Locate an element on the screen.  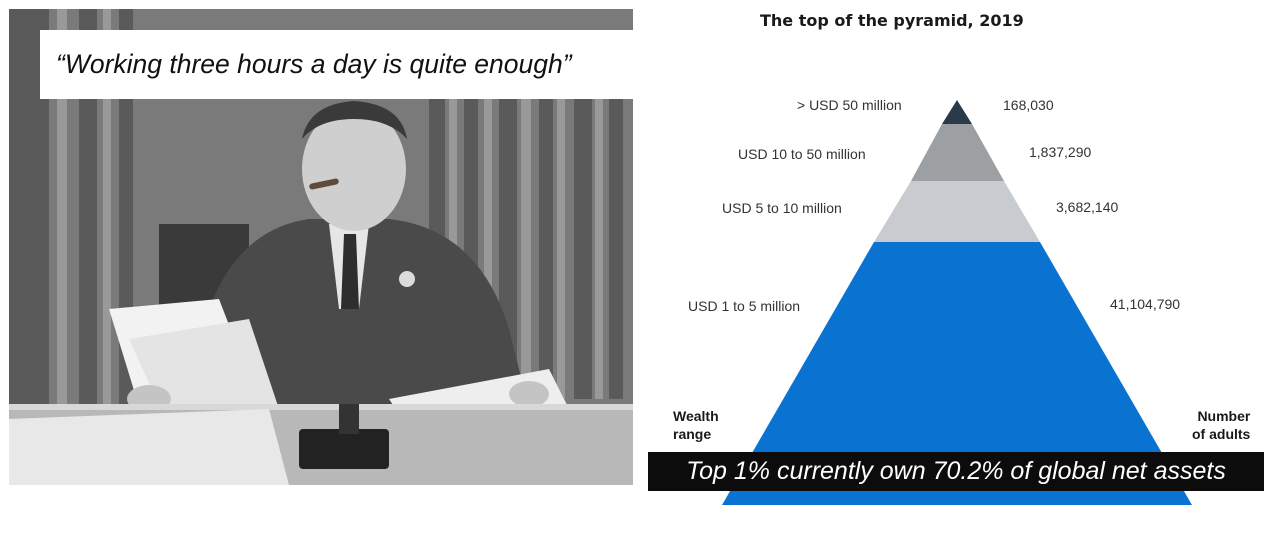
tier-adults-count: 41,104,790 is located at coordinates (1145, 304).